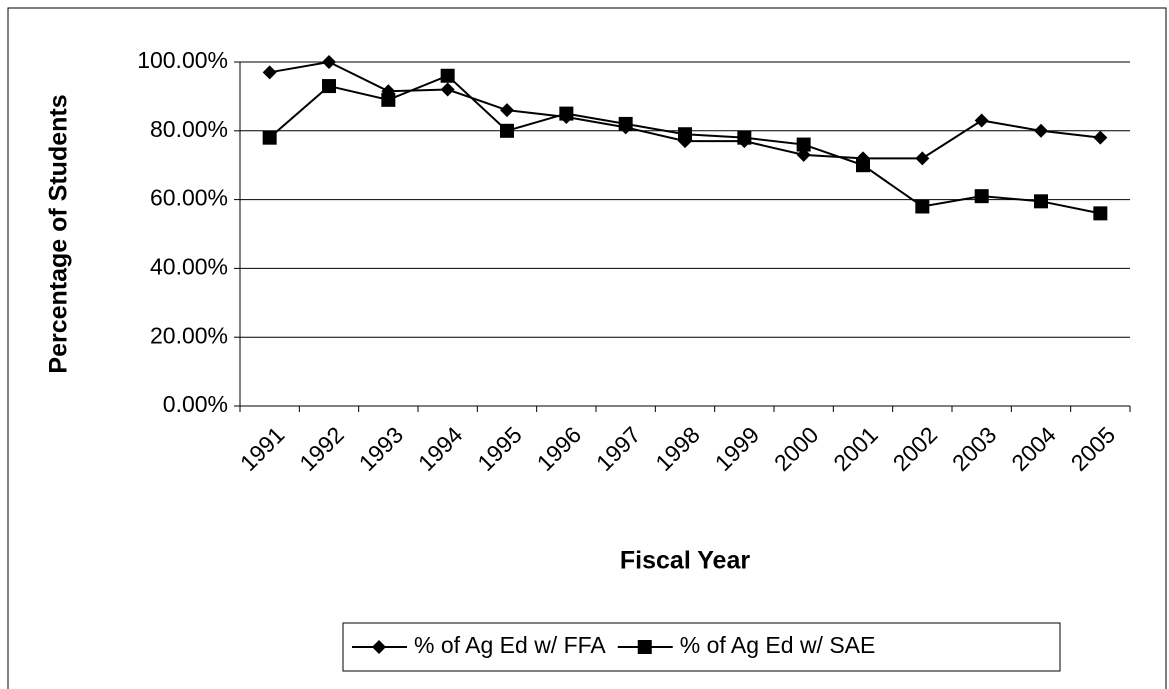 Image resolution: width=1169 pixels, height=689 pixels. I want to click on y-tick-label: 100.00%, so click(182, 60).